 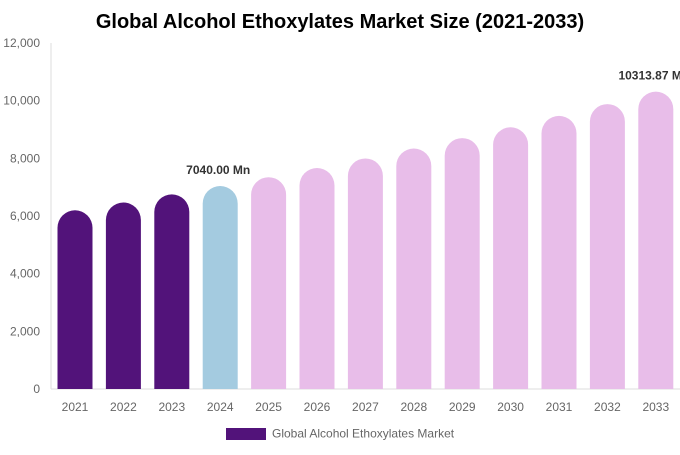 I want to click on bar-2031, so click(x=559, y=252).